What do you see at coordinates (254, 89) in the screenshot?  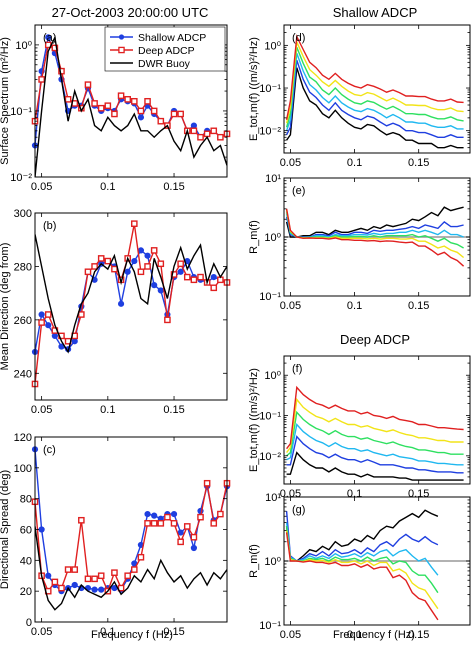 I see `y-axis-label-d: E_tot,m(f) ((m/s)²/Hz)` at bounding box center [254, 89].